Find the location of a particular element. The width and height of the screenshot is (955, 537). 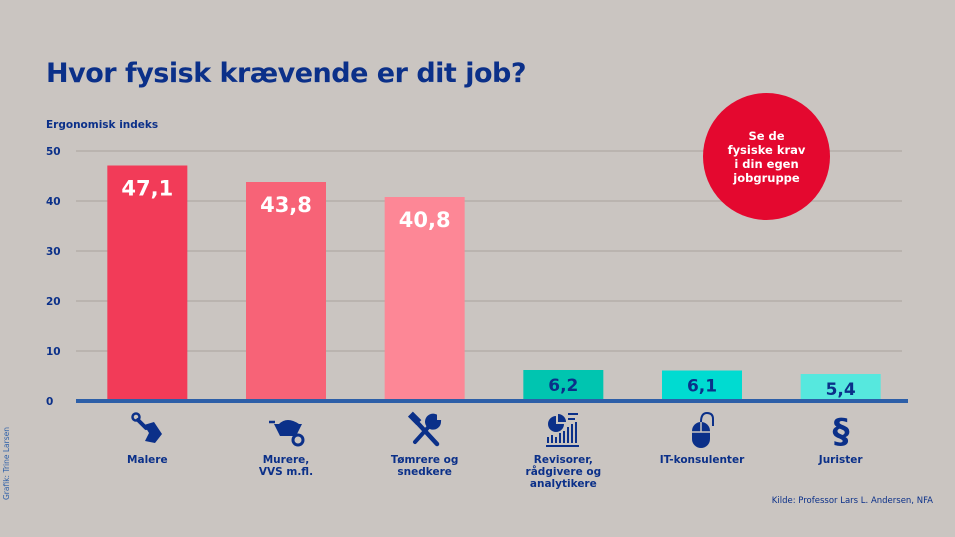

x-axis is located at coordinates (492, 401).